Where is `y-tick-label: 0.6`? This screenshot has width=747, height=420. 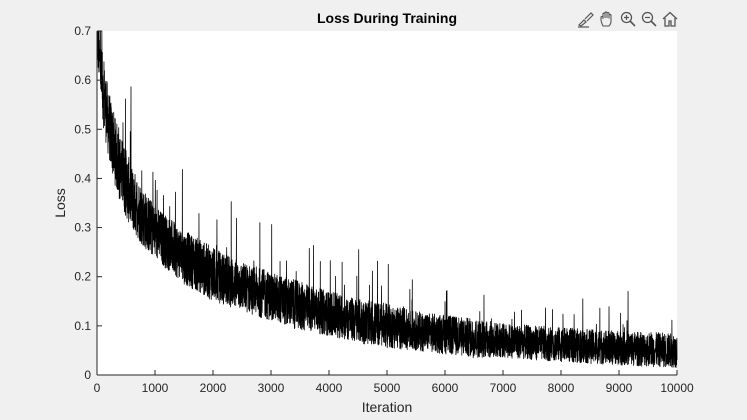
y-tick-label: 0.6 is located at coordinates (82, 80).